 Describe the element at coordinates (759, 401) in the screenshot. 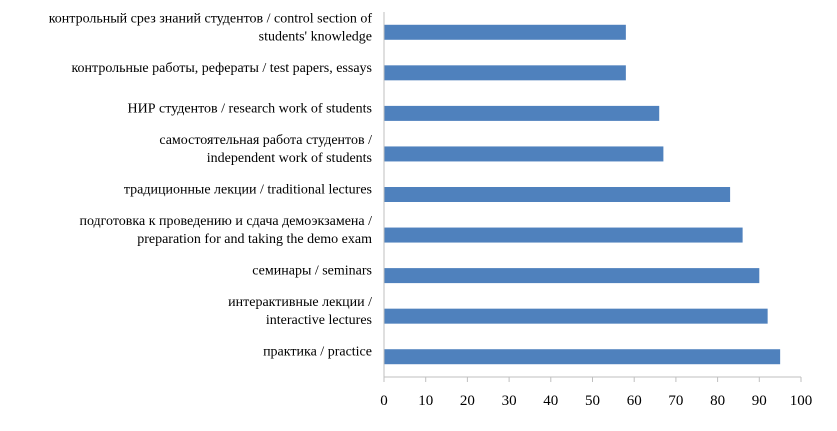

I see `x-tick-label-90: 90` at that location.